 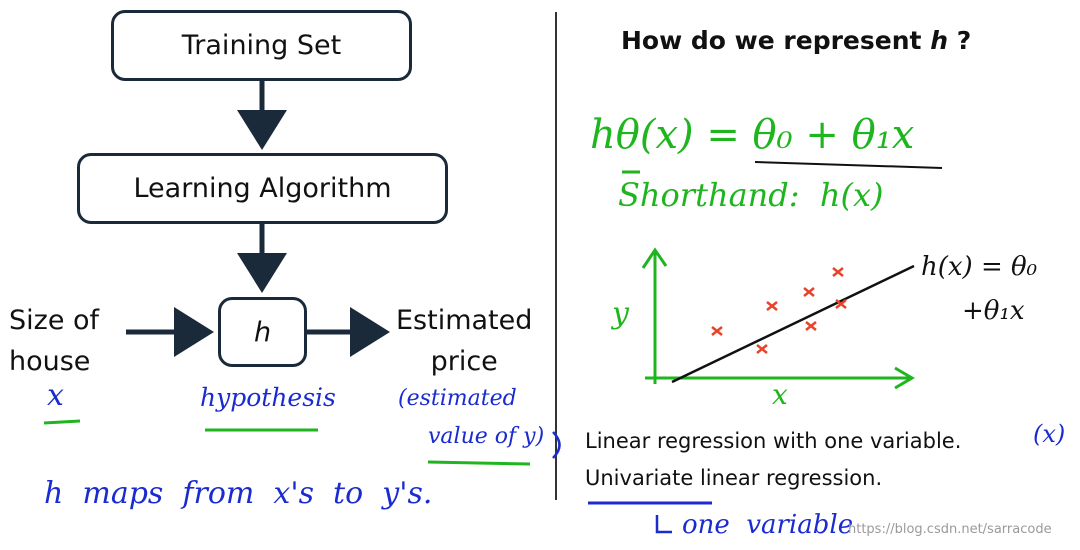 I want to click on training-set-box: Training Set, so click(x=261, y=45).